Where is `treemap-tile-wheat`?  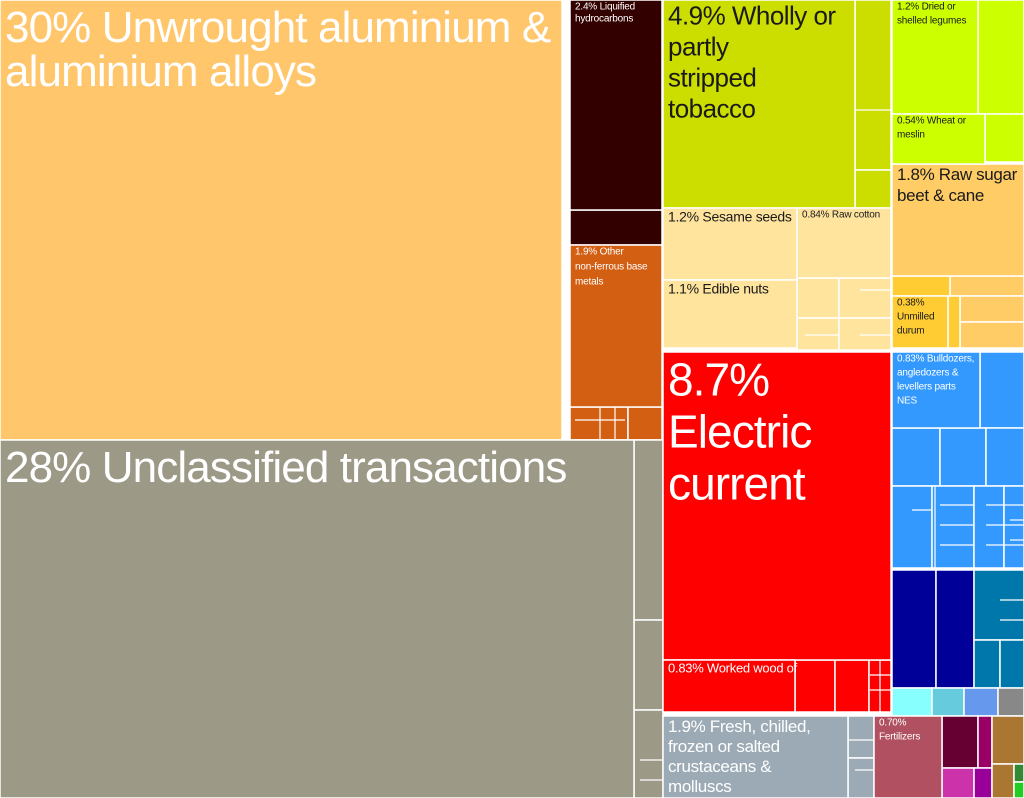 treemap-tile-wheat is located at coordinates (938, 139).